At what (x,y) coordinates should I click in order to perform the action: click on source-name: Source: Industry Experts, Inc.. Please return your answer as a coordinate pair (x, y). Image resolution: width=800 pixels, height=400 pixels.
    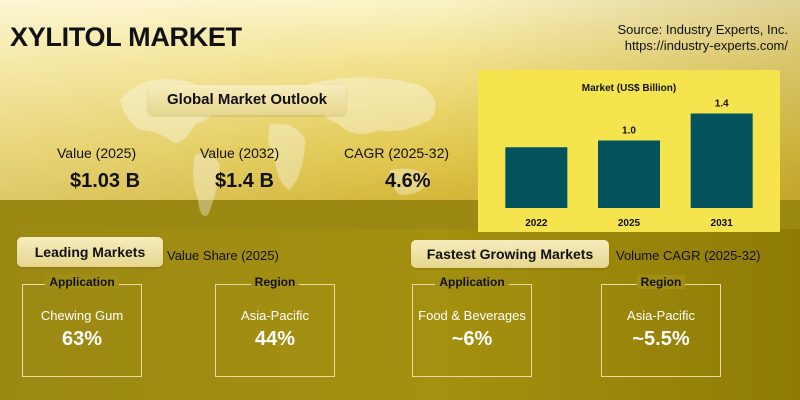
    Looking at the image, I should click on (702, 29).